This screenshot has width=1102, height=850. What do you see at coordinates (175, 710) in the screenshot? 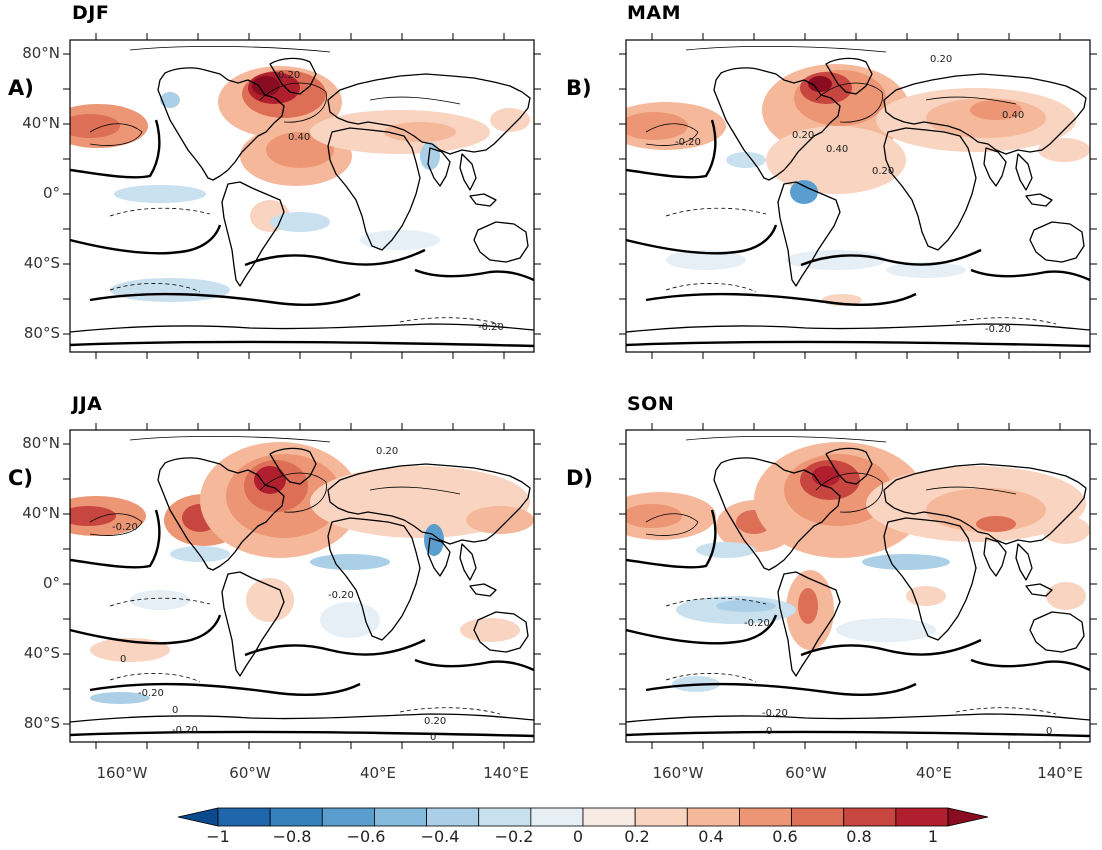
I see `contour-label-c3: 0` at bounding box center [175, 710].